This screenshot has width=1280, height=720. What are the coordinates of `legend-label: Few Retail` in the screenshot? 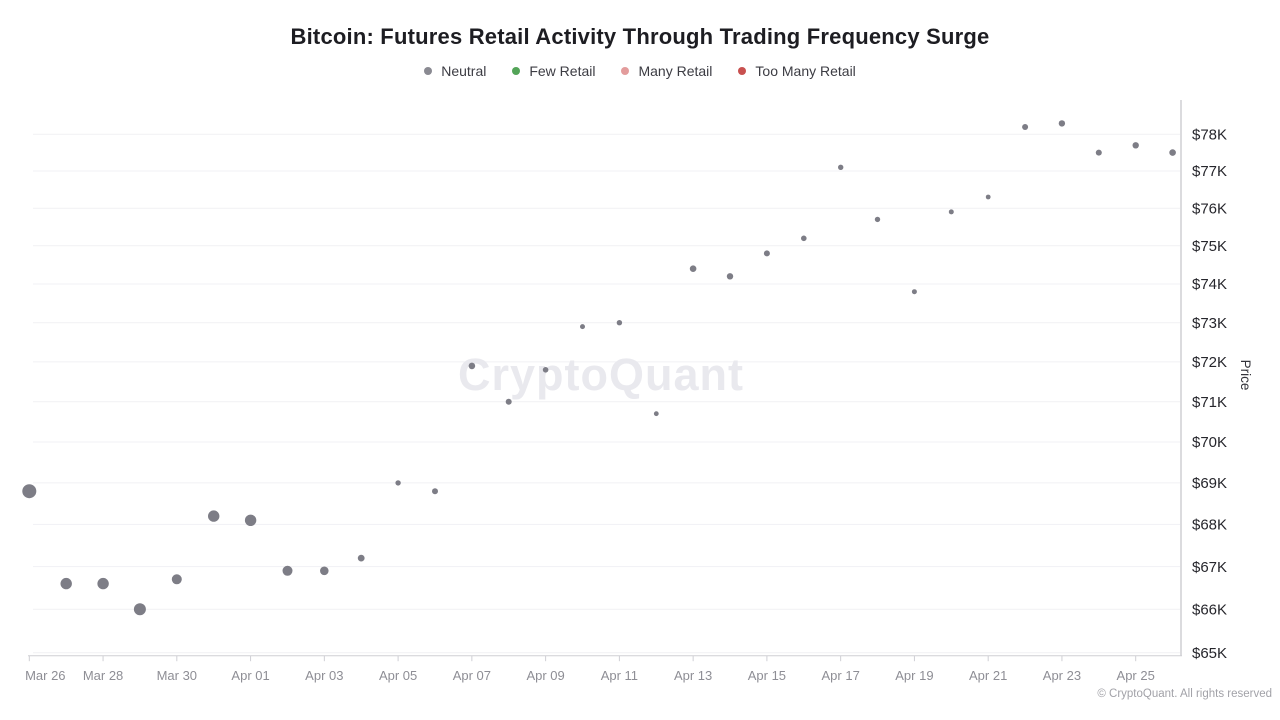 It's located at (562, 71).